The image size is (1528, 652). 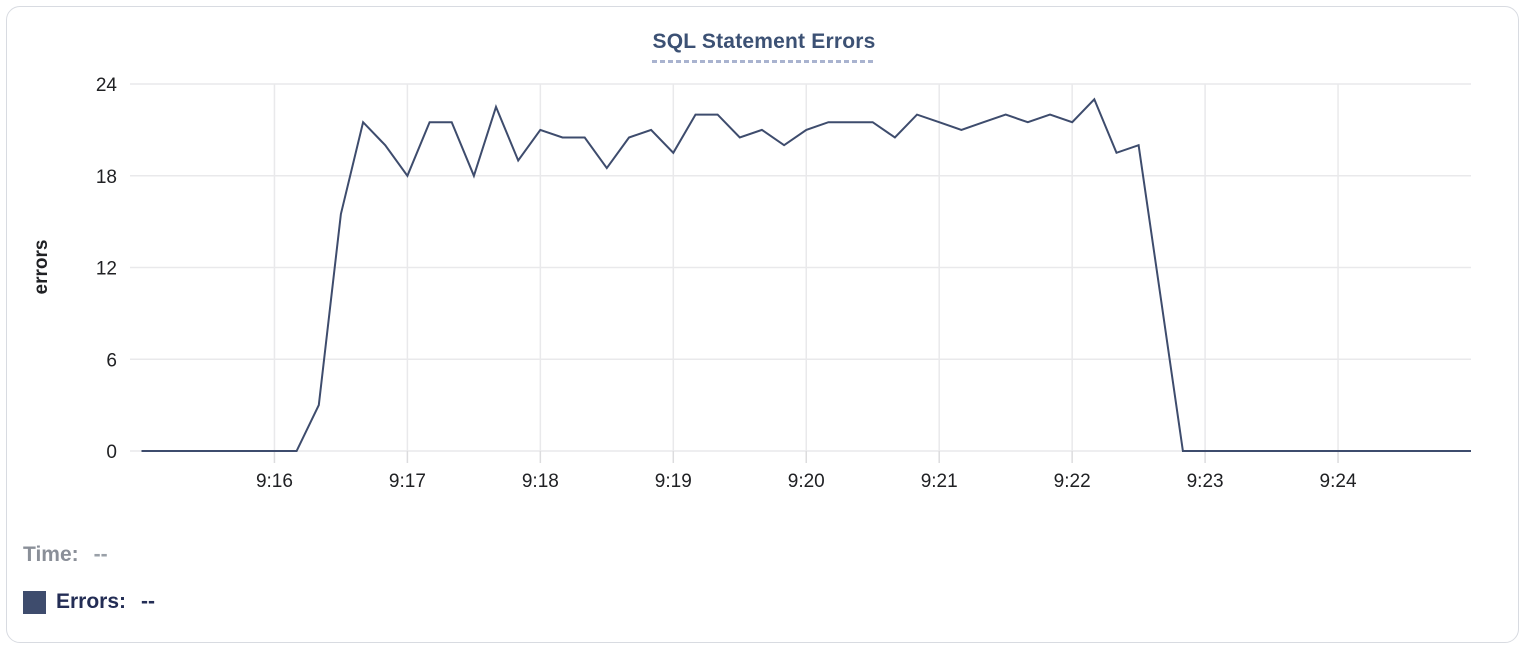 What do you see at coordinates (274, 481) in the screenshot?
I see `x-tick-label-9:16: 9:16` at bounding box center [274, 481].